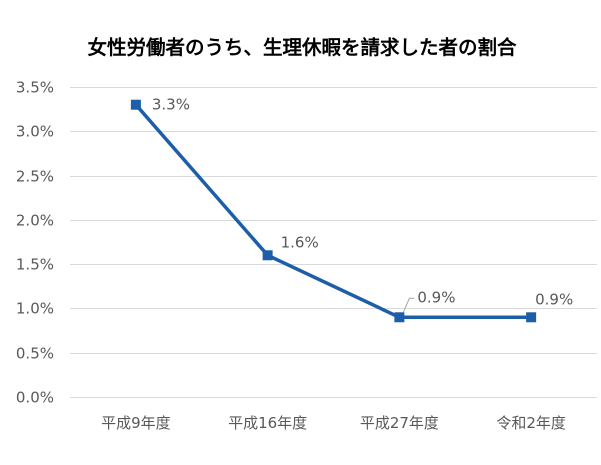  Describe the element at coordinates (35, 243) in the screenshot. I see `y-axis: 0.0% 0.5% 1.0% 1.5% 2.0% 2.5% 3.0% 3.5%` at that location.